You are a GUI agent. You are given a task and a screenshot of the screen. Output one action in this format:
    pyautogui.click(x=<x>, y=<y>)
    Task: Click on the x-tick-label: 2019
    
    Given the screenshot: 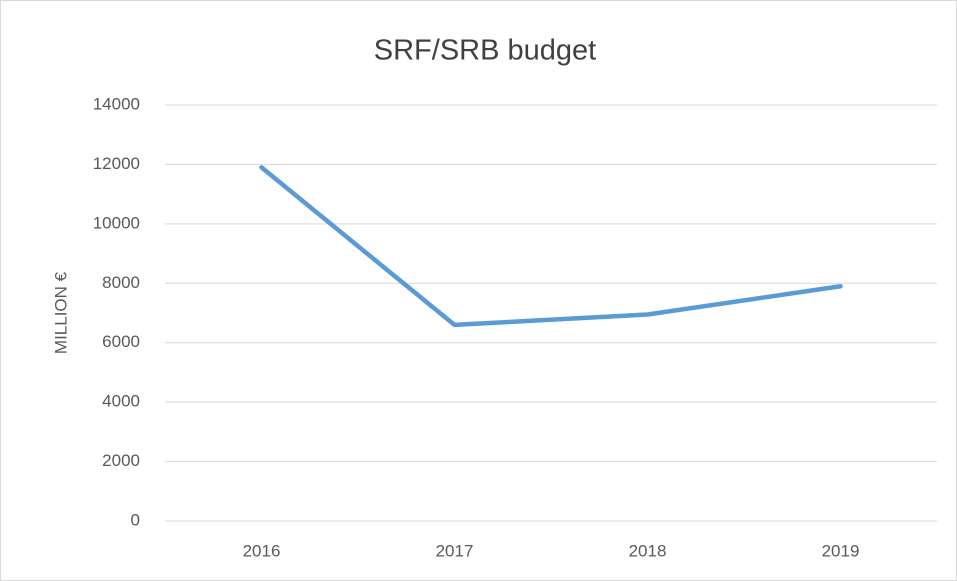 What is the action you would take?
    pyautogui.click(x=841, y=550)
    